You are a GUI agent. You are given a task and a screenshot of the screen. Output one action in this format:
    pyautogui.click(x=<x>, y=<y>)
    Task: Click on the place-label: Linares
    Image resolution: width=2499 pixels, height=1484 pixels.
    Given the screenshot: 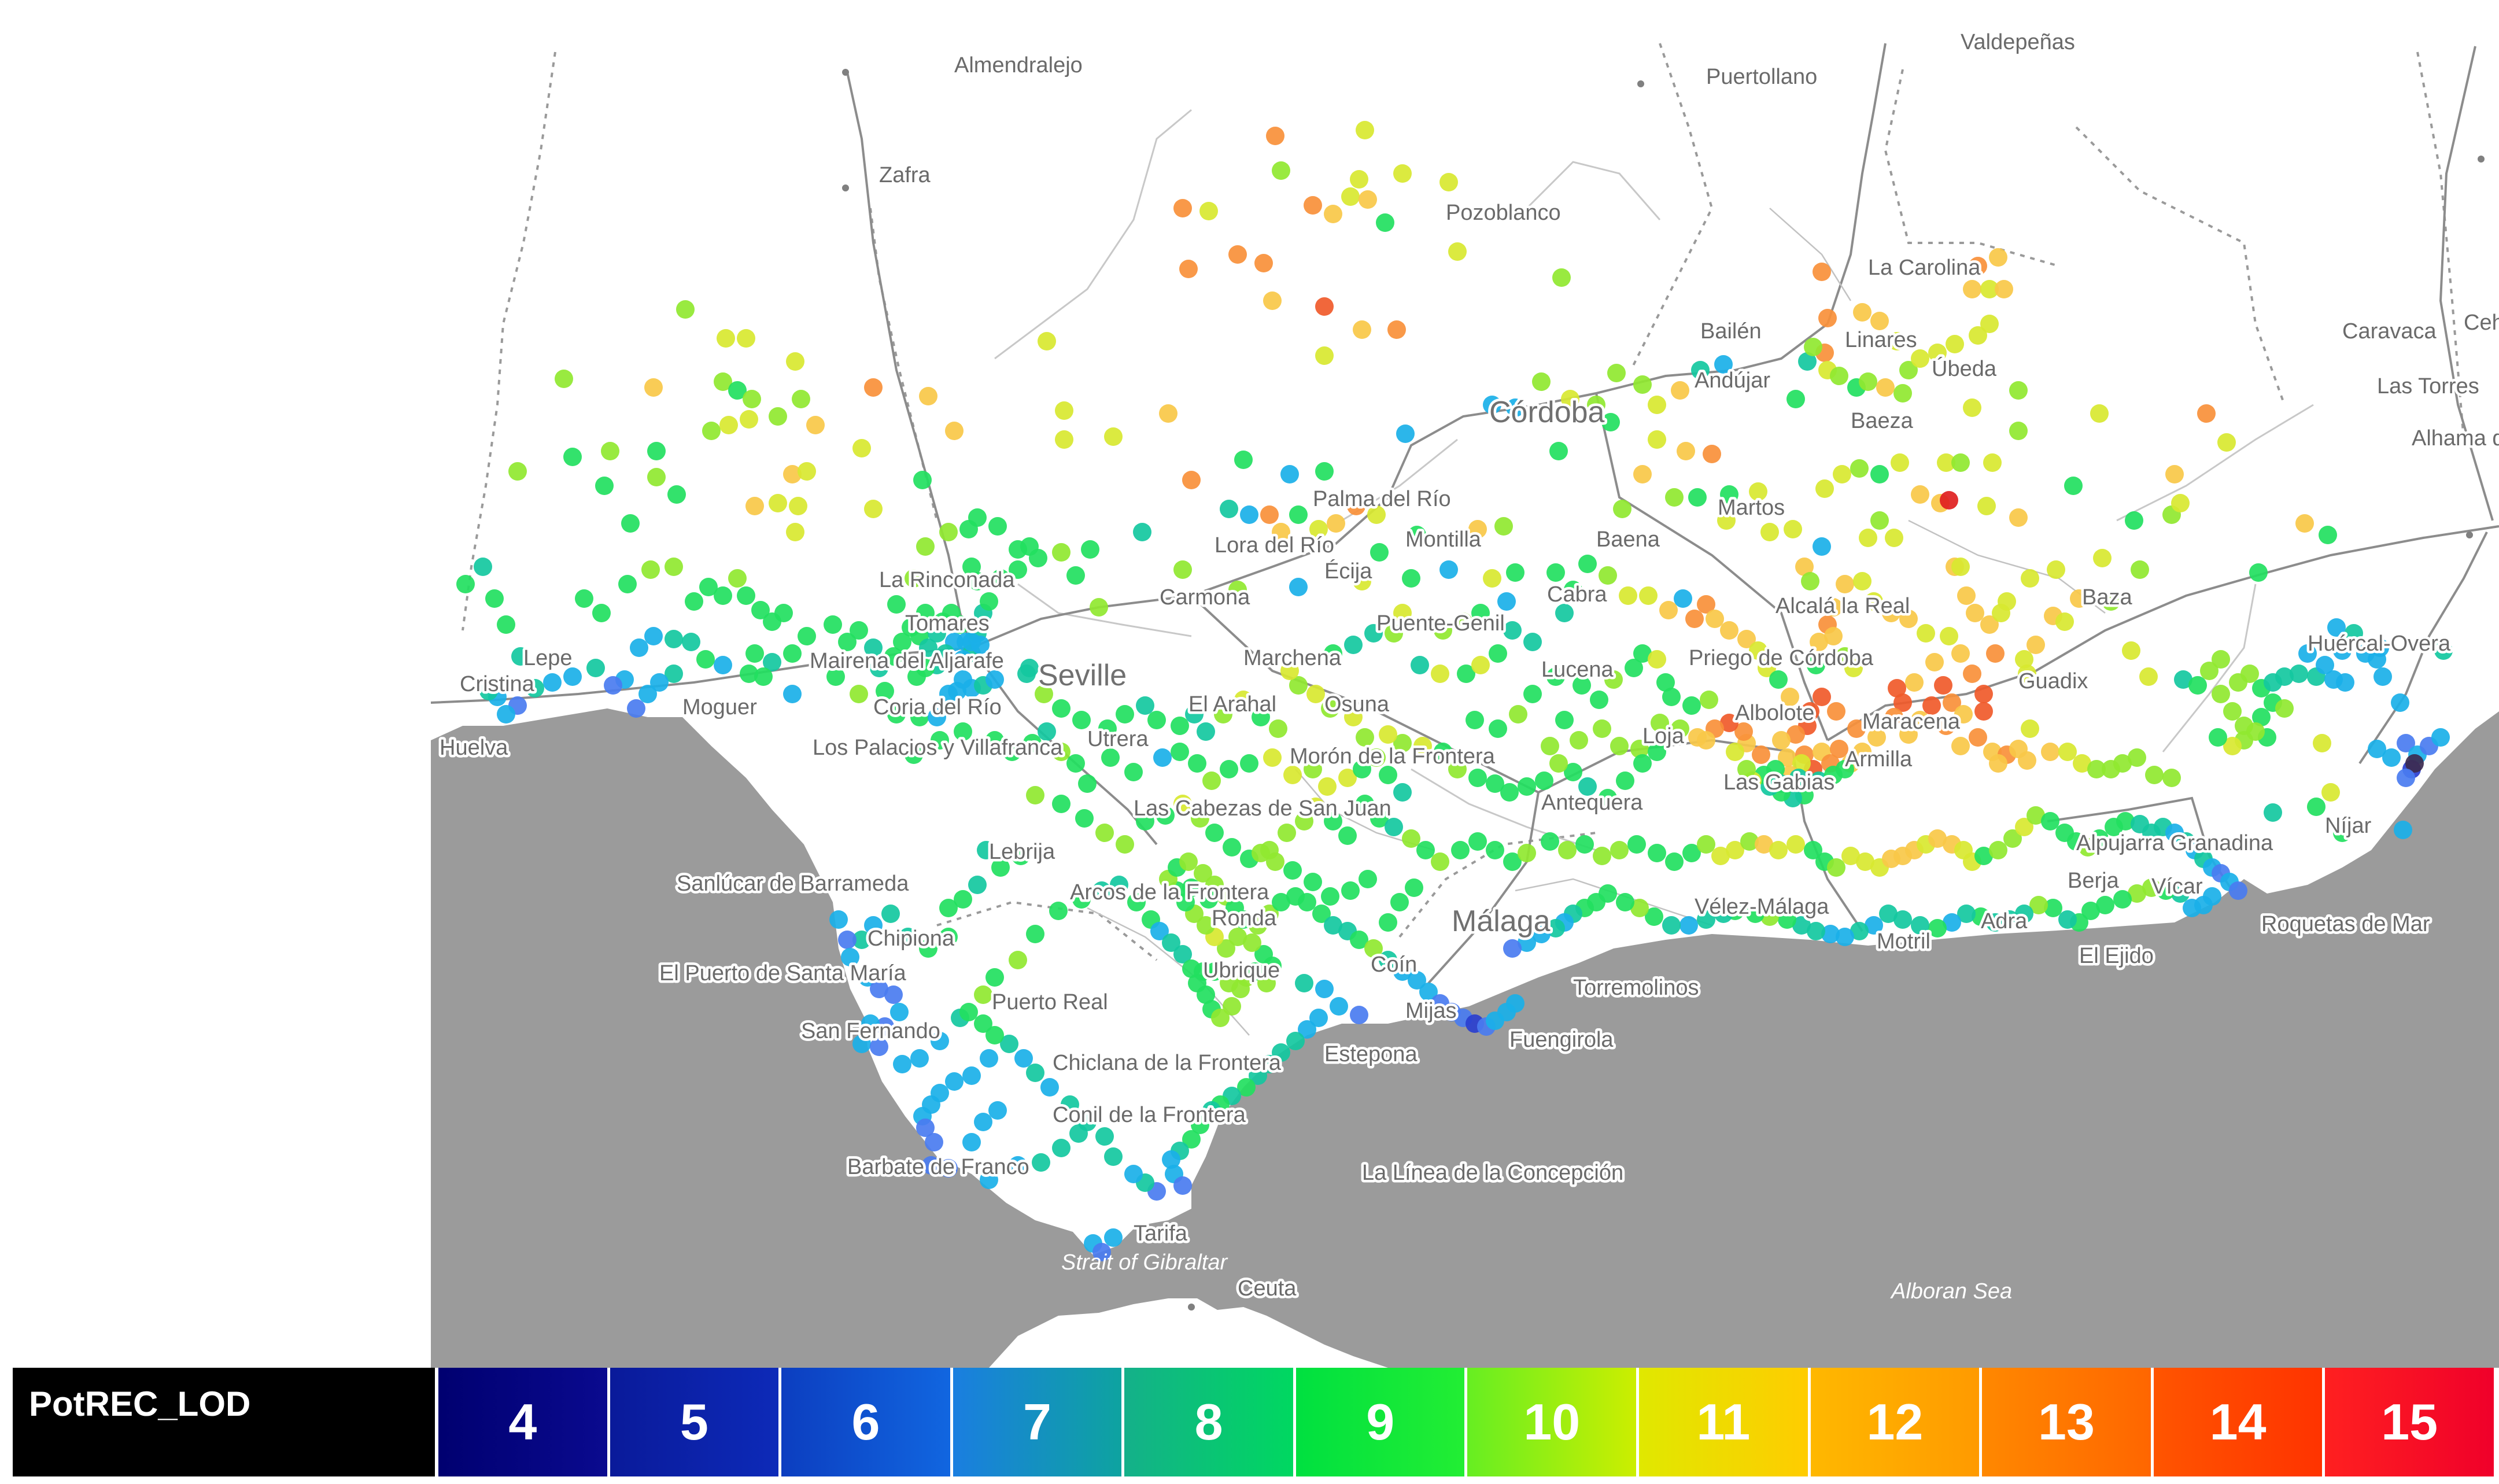 What is the action you would take?
    pyautogui.click(x=1881, y=340)
    